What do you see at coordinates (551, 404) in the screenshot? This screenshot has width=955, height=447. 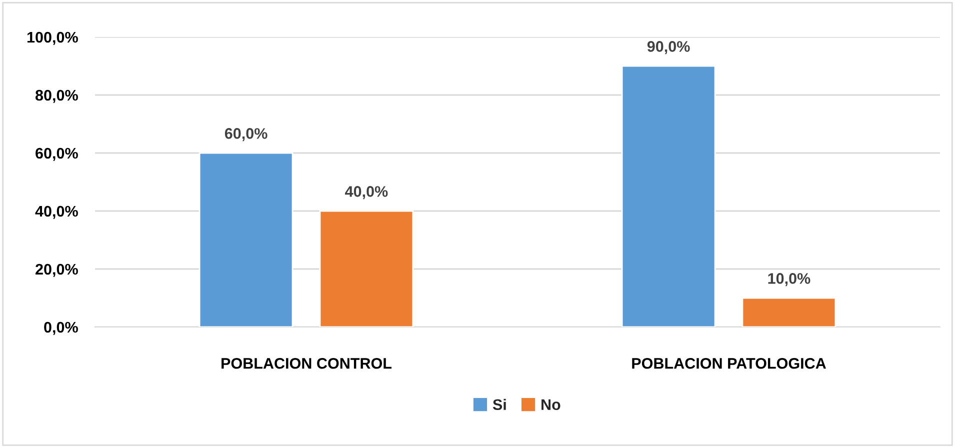 I see `legend-label: No` at bounding box center [551, 404].